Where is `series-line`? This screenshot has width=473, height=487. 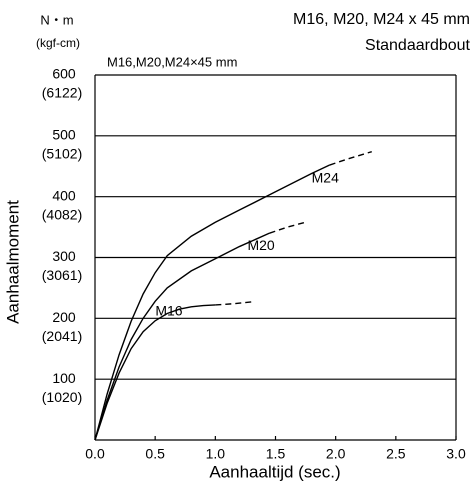
series-line is located at coordinates (155, 372).